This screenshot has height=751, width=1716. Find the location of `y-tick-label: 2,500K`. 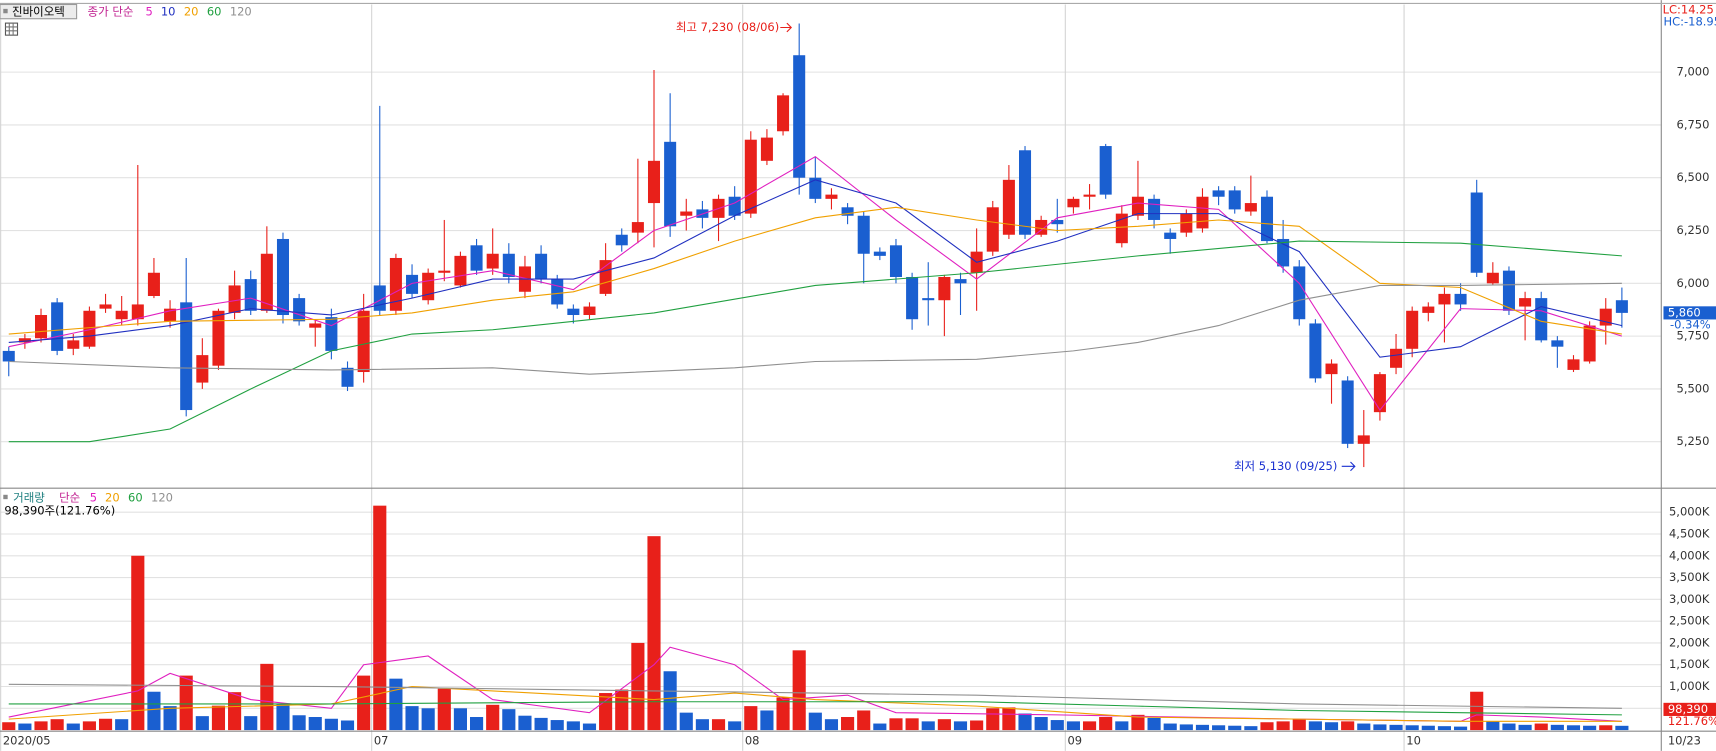

y-tick-label: 2,500K is located at coordinates (1689, 621).